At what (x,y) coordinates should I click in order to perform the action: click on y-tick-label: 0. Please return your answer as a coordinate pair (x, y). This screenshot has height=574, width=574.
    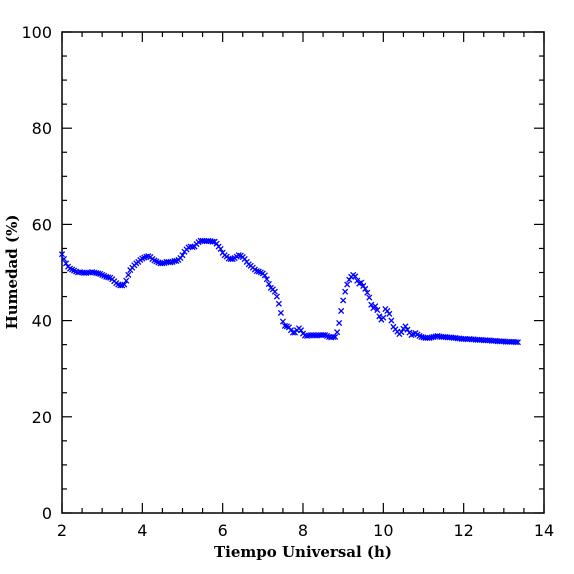
    Looking at the image, I should click on (47, 513).